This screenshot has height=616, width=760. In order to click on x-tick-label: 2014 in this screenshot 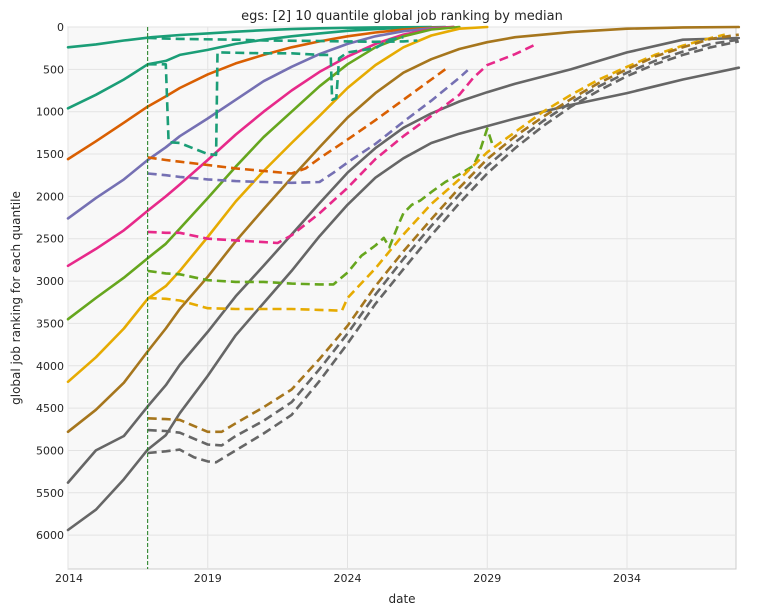, I will do `click(69, 578)`.